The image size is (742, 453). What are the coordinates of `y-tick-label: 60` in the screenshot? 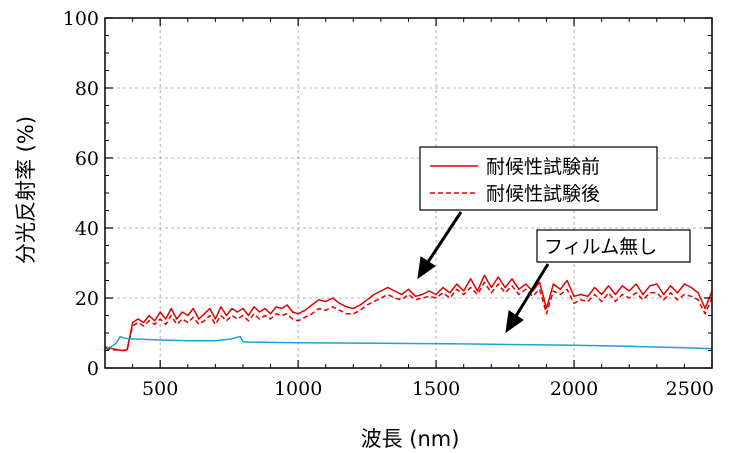 It's located at (87, 159).